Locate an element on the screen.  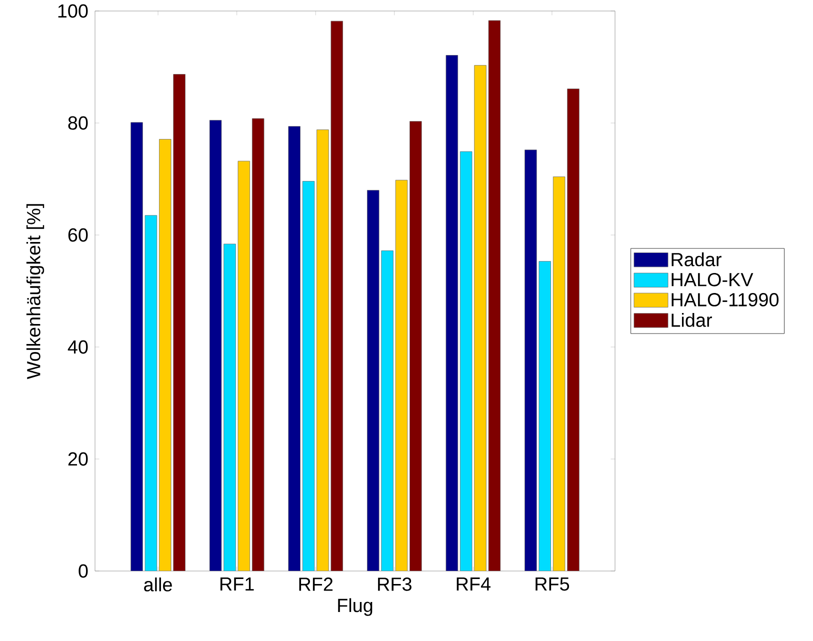
y-tick-label: 80 is located at coordinates (78, 123).